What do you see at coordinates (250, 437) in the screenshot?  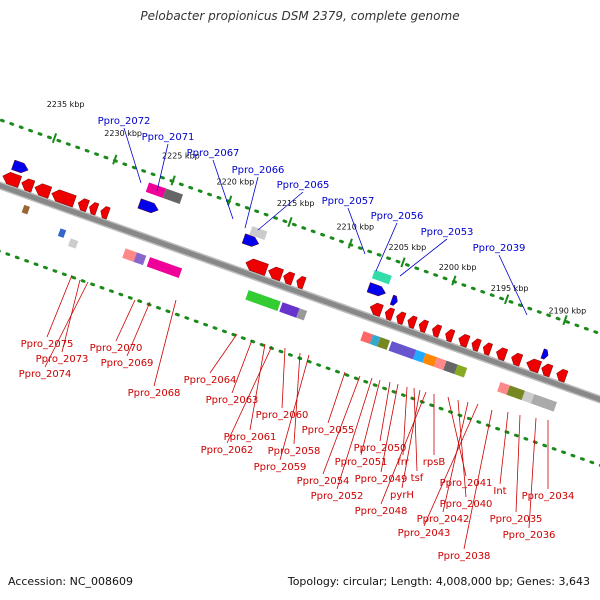 I see `gene-label-lower: Ppro_2061` at bounding box center [250, 437].